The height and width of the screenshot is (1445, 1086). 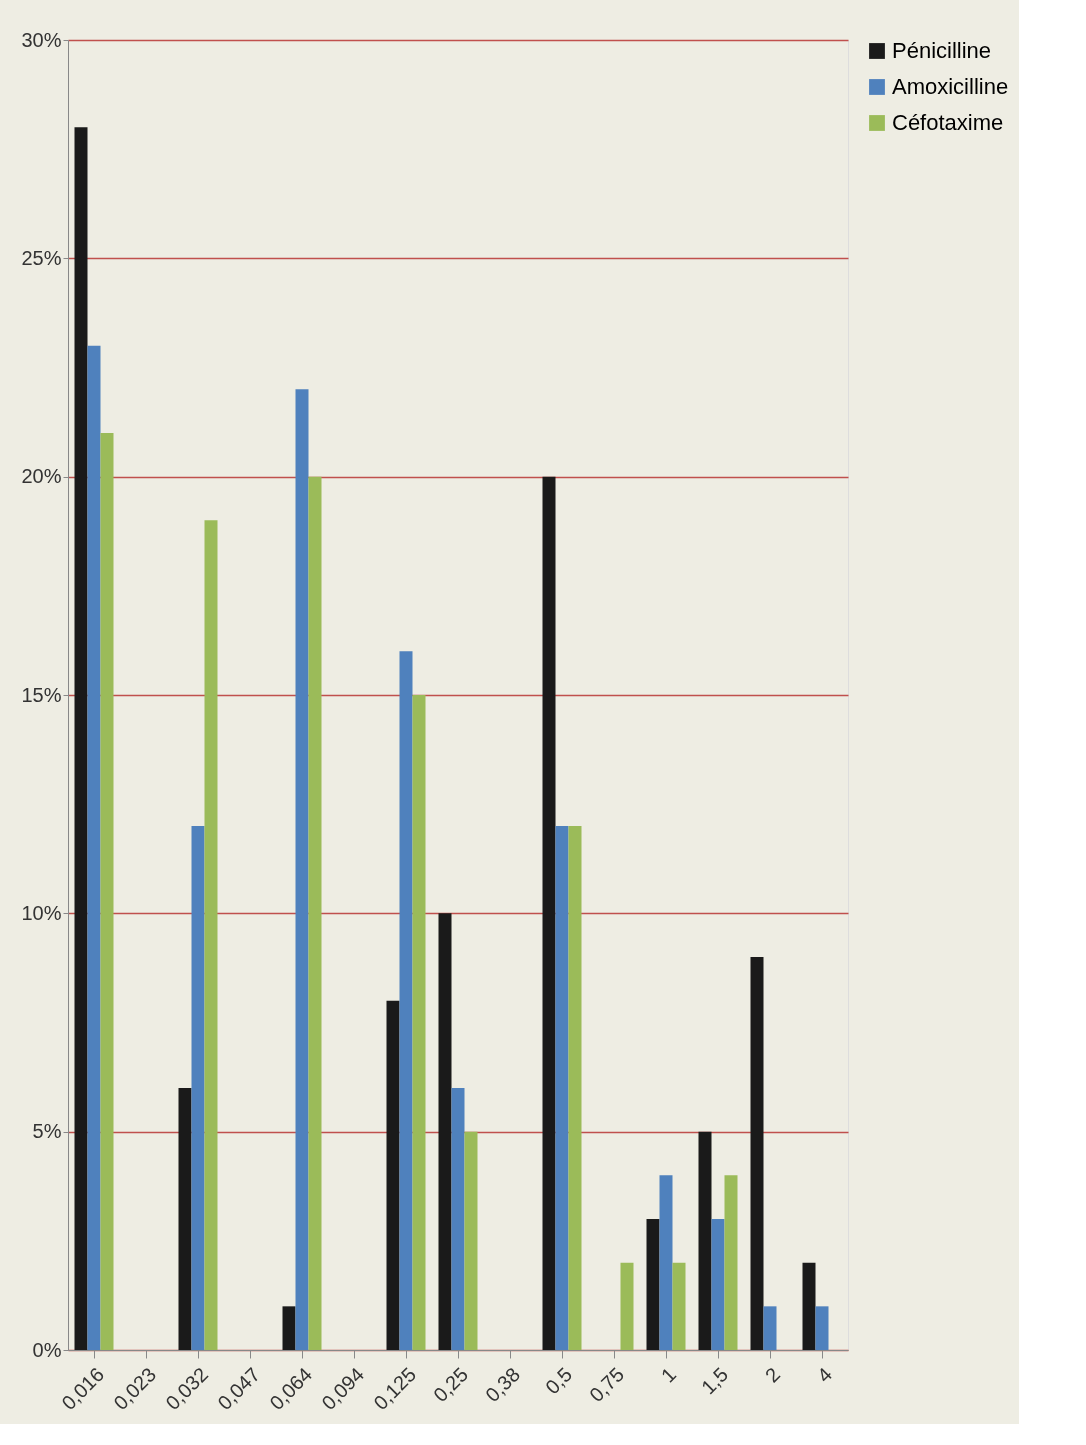 I want to click on y-tick-label: 5%, so click(x=47, y=1131).